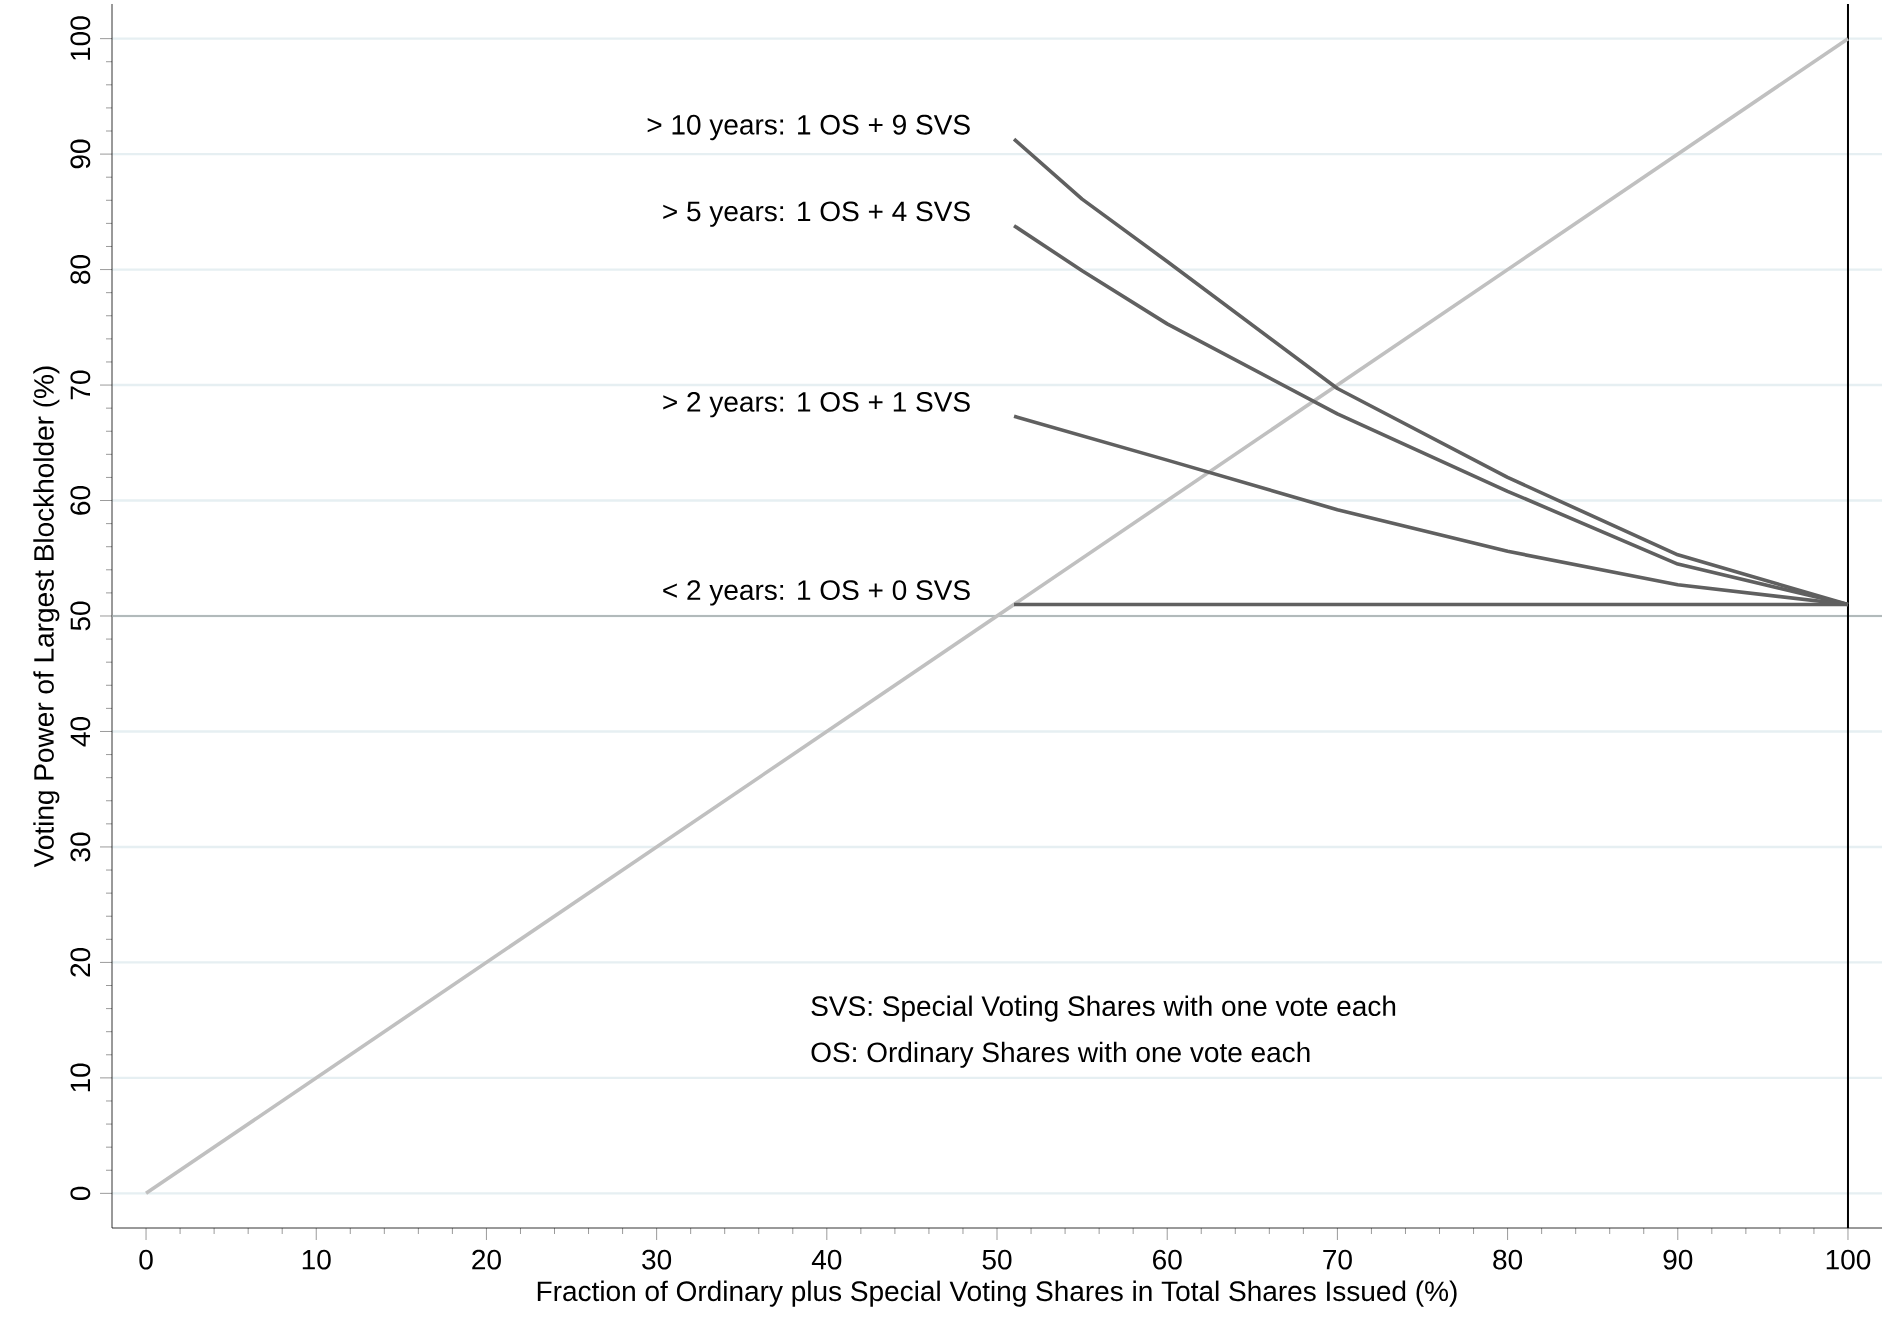 The width and height of the screenshot is (1895, 1340). Describe the element at coordinates (1508, 1259) in the screenshot. I see `x-tick-label: 80` at that location.